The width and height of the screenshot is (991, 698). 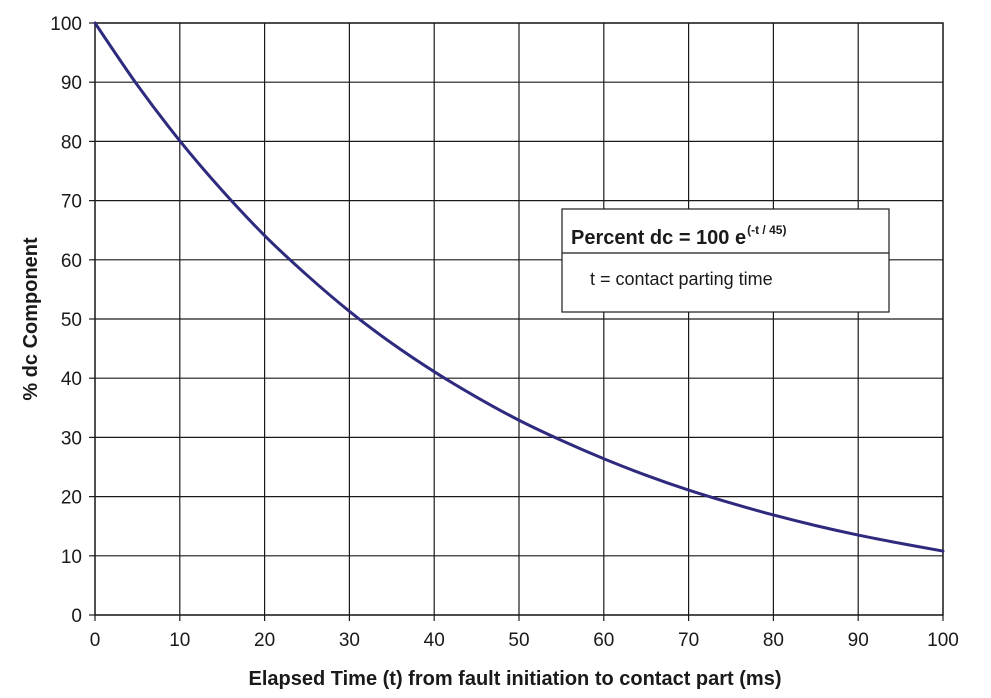 I want to click on y-axis-title: % dc Component, so click(x=31, y=319).